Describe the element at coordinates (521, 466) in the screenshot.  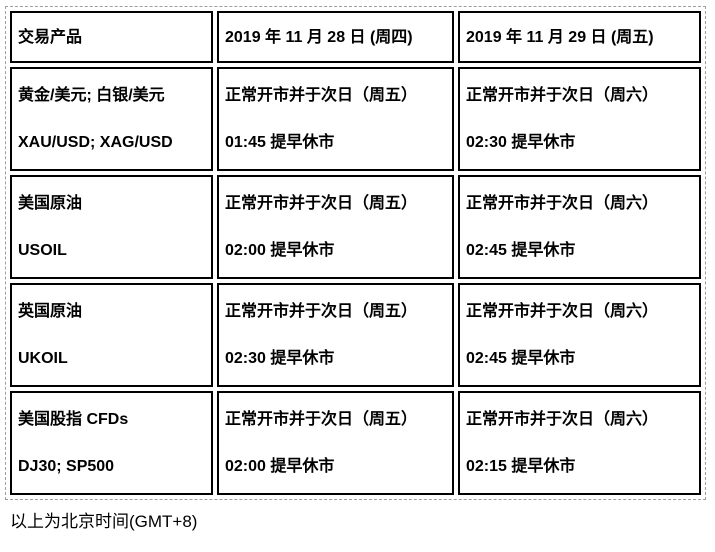
I see `schedule-close-time: 02:15 提早休市` at that location.